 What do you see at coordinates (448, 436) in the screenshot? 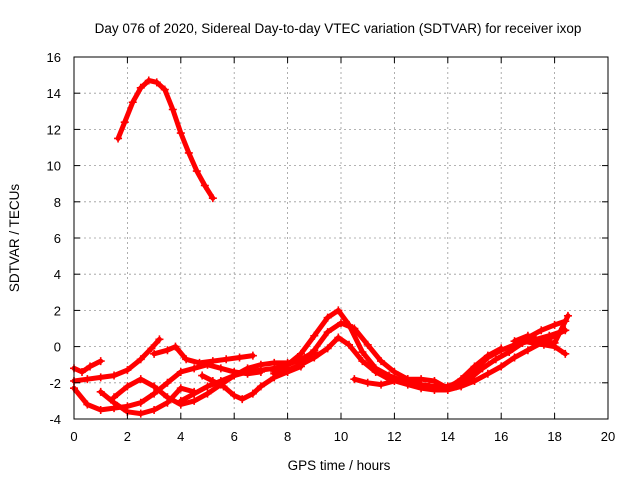
I see `x-tick-label: 14` at bounding box center [448, 436].